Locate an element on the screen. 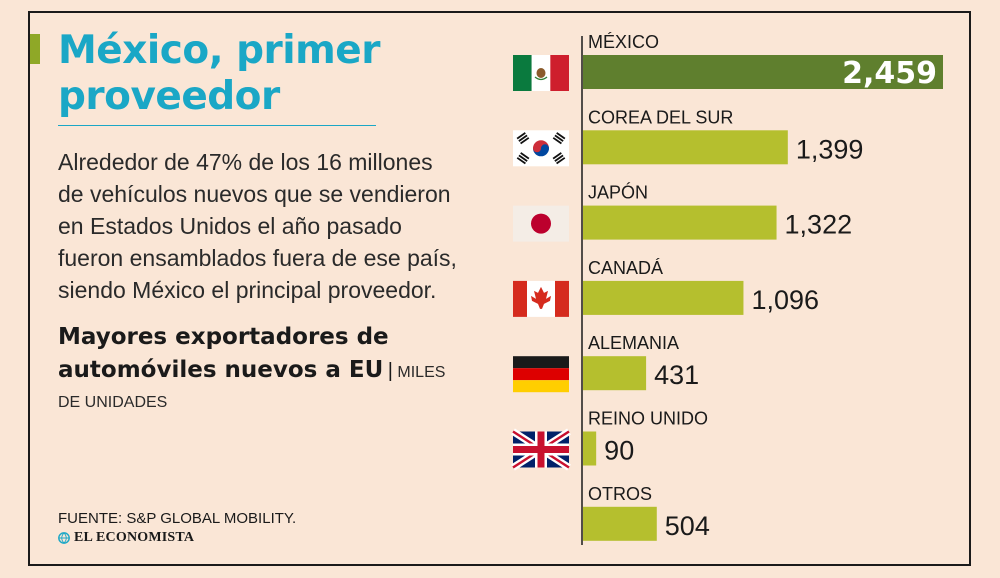  category-label: JAPÓN is located at coordinates (618, 192).